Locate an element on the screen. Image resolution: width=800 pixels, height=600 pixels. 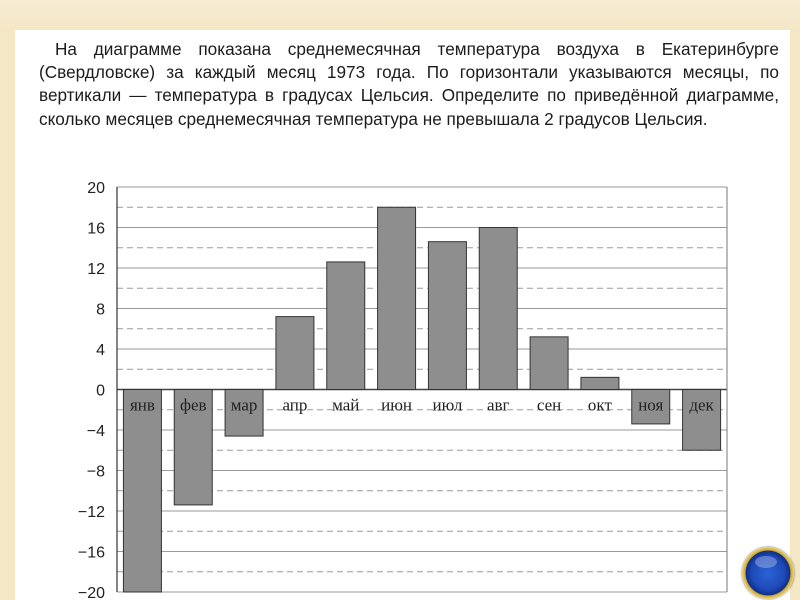
y-tick-label: −12 is located at coordinates (91, 512).